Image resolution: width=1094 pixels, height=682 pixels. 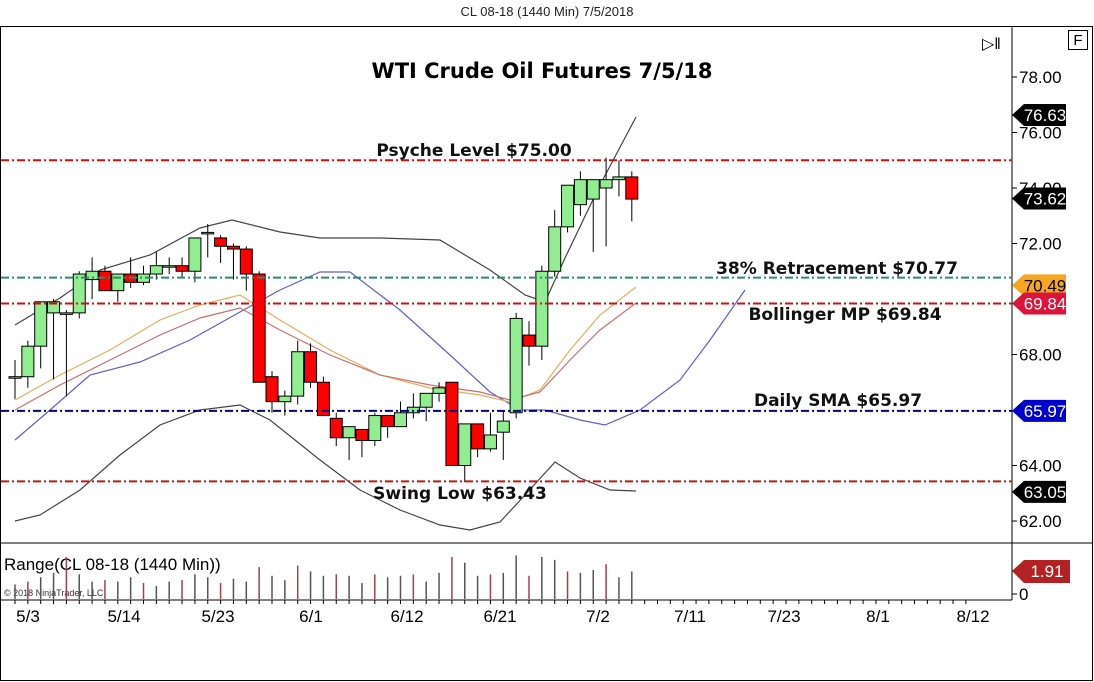 I want to click on x-tick-label: 5/23, so click(x=217, y=616).